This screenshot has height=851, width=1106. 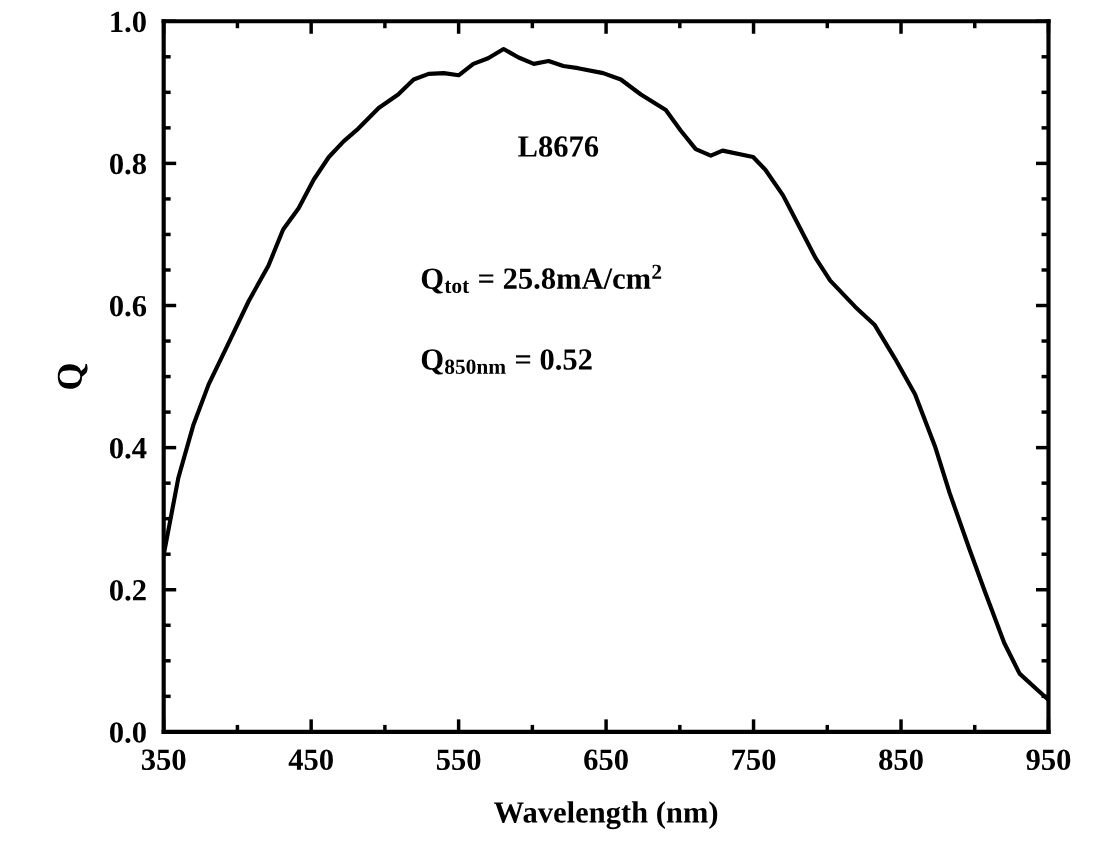 I want to click on annotation: Q$_{850nm}$ = 0.52, so click(x=506, y=362).